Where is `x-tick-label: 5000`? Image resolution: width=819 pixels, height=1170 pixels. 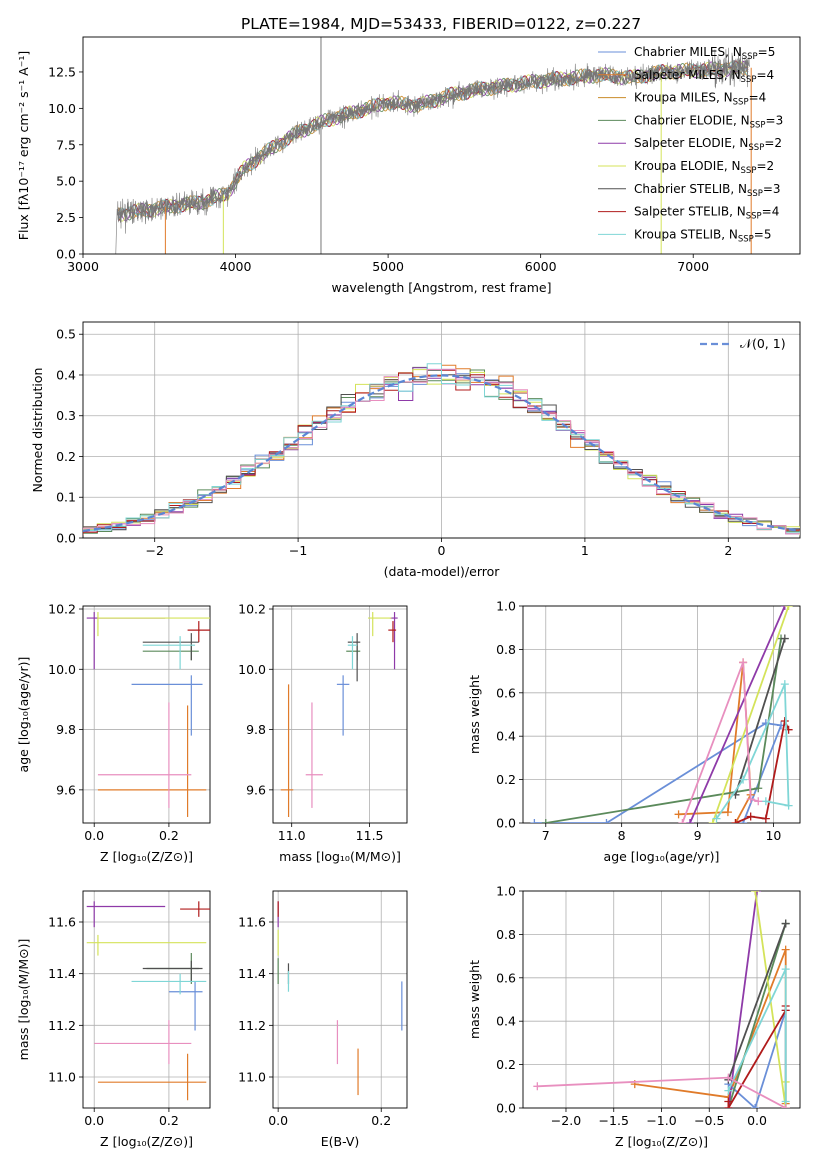
x-tick-label: 5000 is located at coordinates (388, 266).